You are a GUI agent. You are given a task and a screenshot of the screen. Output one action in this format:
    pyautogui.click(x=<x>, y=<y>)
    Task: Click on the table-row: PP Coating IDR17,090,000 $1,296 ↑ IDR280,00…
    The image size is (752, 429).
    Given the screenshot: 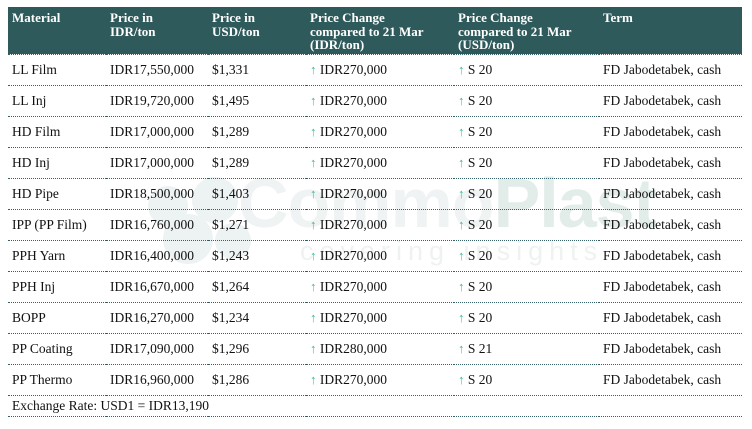 What is the action you would take?
    pyautogui.click(x=375, y=349)
    